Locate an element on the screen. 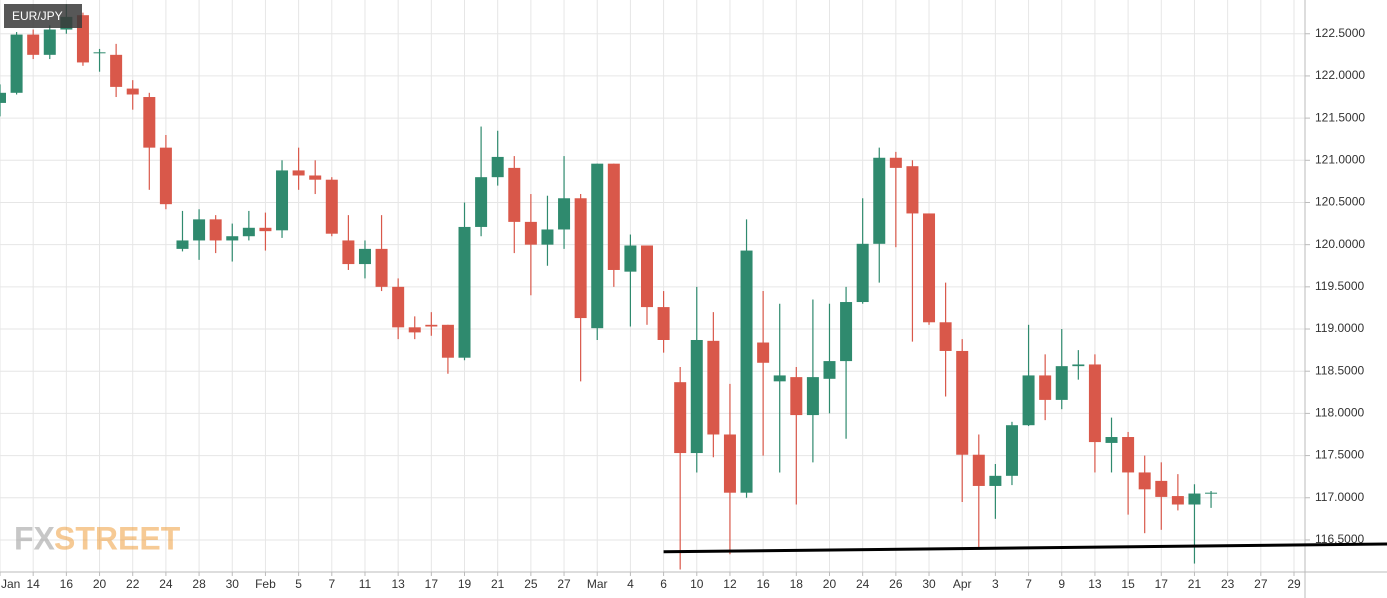 This screenshot has width=1387, height=598. x-tick-label: Mar is located at coordinates (597, 584).